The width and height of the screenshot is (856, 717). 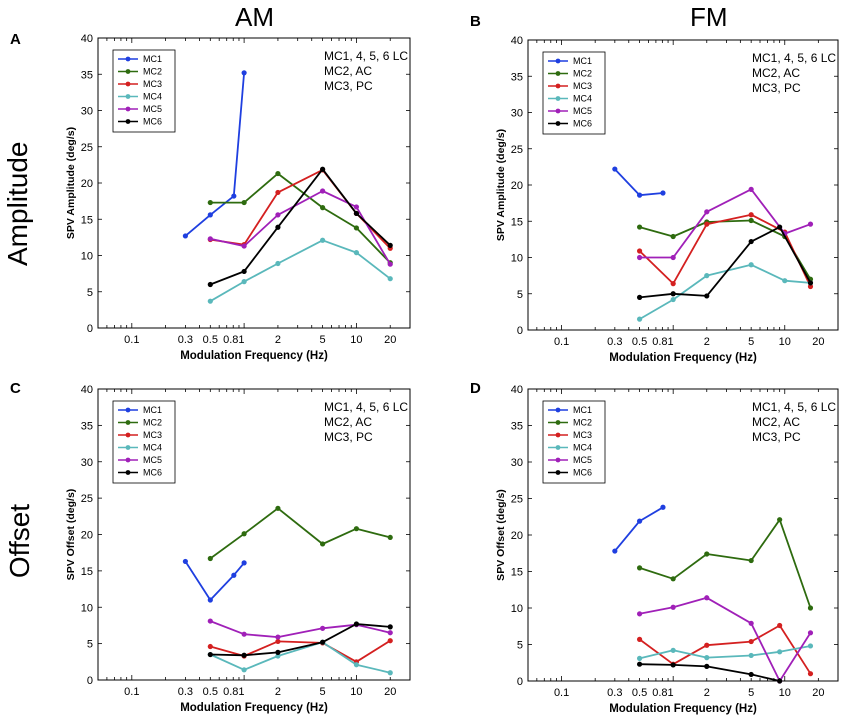 I want to click on panel-d-x-tick-label: 5, so click(x=751, y=693).